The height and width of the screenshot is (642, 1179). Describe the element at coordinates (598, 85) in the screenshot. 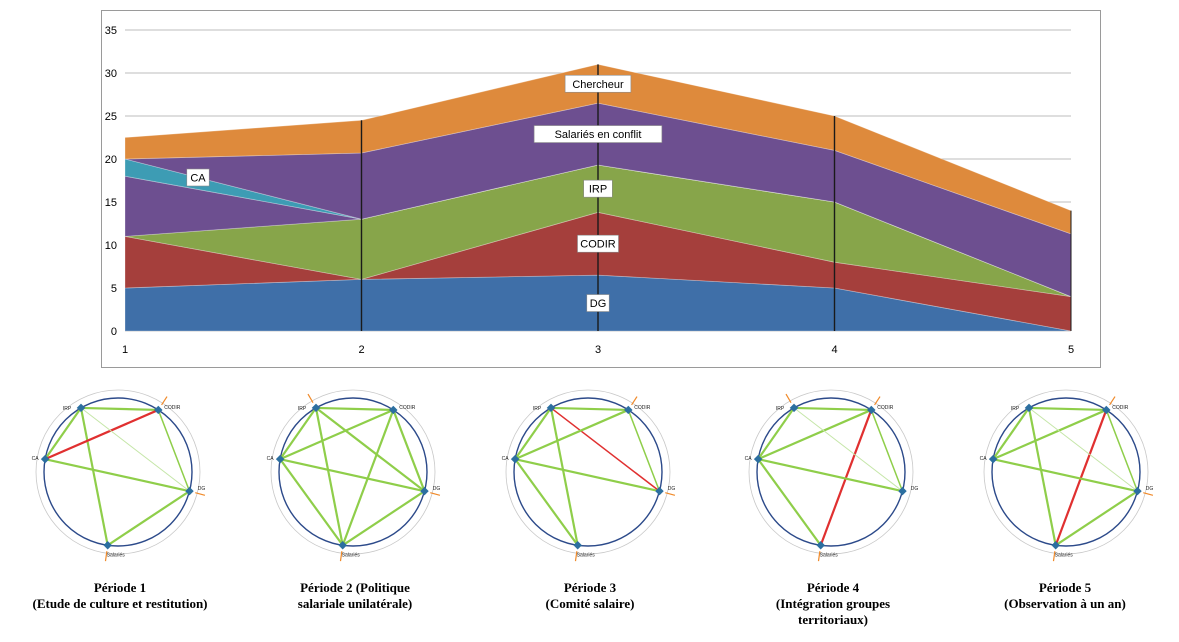

I see `series-label: Chercheur` at that location.